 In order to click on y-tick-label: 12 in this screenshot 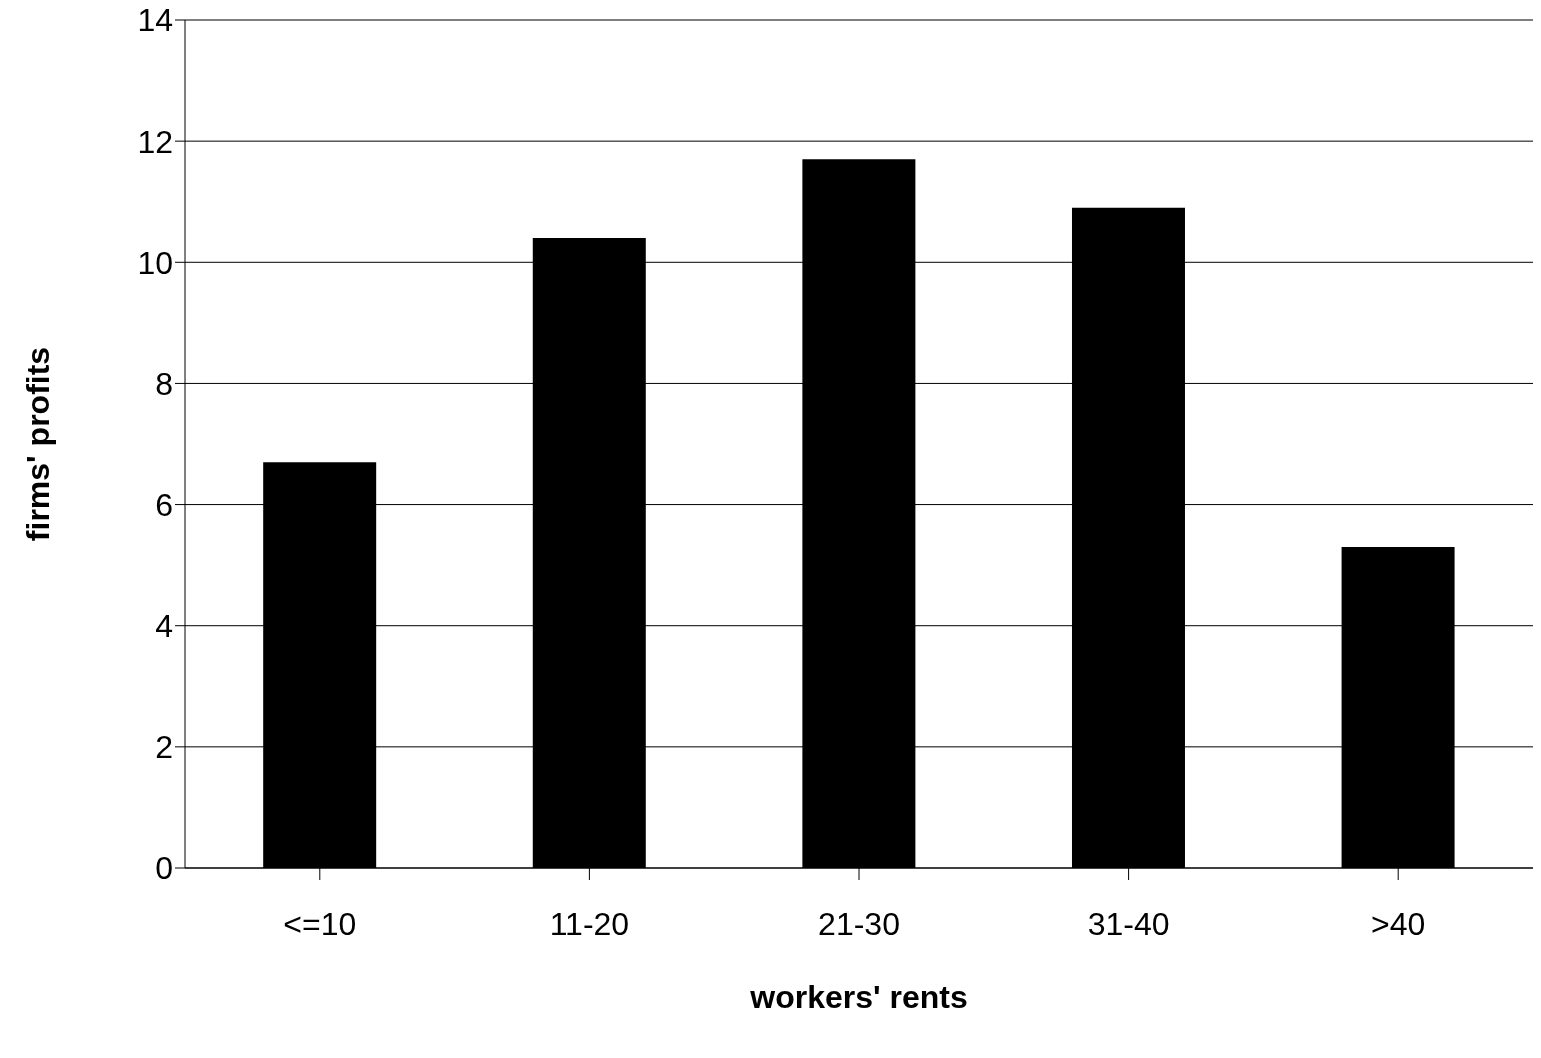, I will do `click(155, 141)`.